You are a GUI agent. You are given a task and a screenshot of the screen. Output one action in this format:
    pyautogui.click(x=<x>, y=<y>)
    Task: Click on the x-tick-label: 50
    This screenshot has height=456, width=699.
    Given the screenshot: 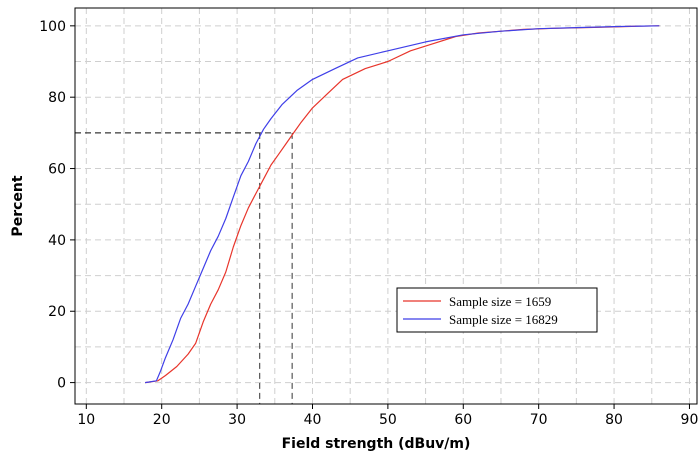 What is the action you would take?
    pyautogui.click(x=388, y=420)
    